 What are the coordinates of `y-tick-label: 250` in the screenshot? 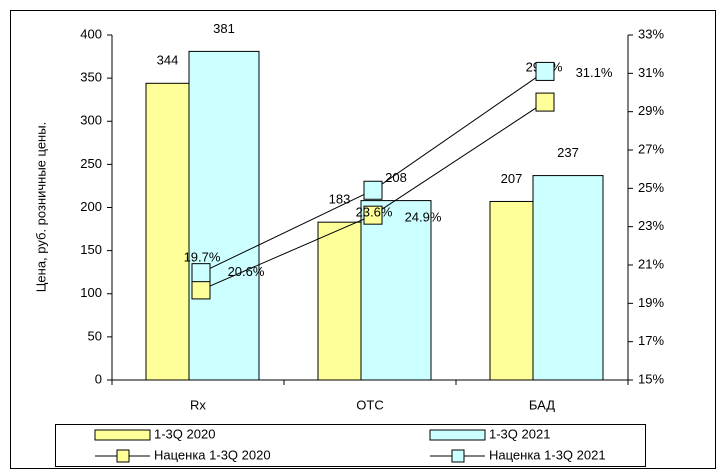 It's located at (91, 163).